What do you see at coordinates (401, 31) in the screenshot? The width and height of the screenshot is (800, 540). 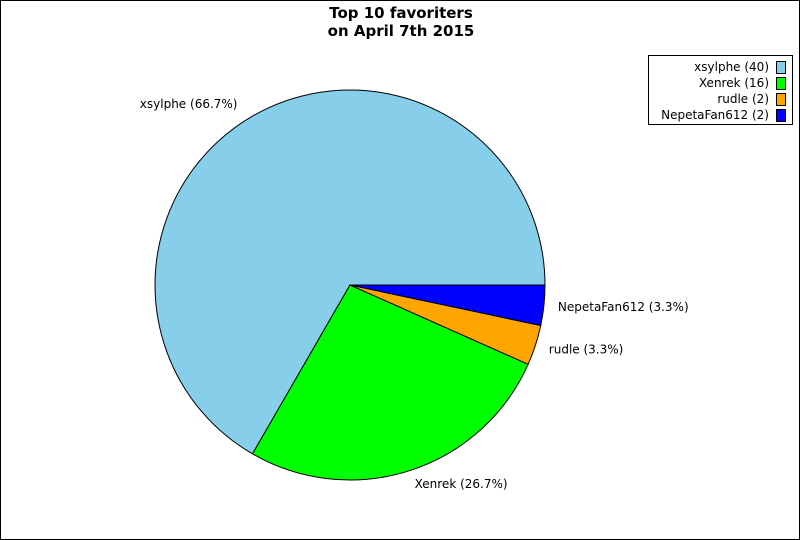 I see `chart-title-line-2: on April 7th 2015` at bounding box center [401, 31].